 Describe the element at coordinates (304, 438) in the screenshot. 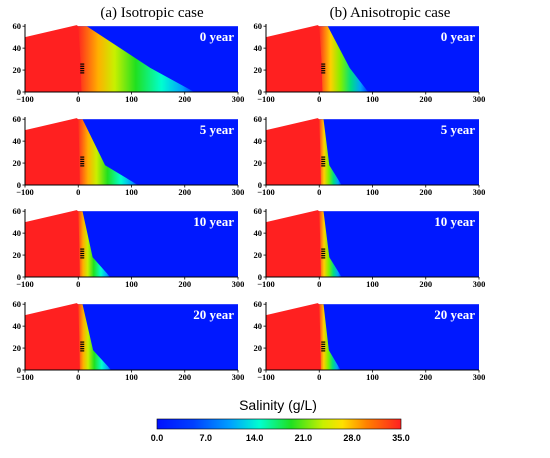

I see `colorbar-tick-label: 21.0` at that location.